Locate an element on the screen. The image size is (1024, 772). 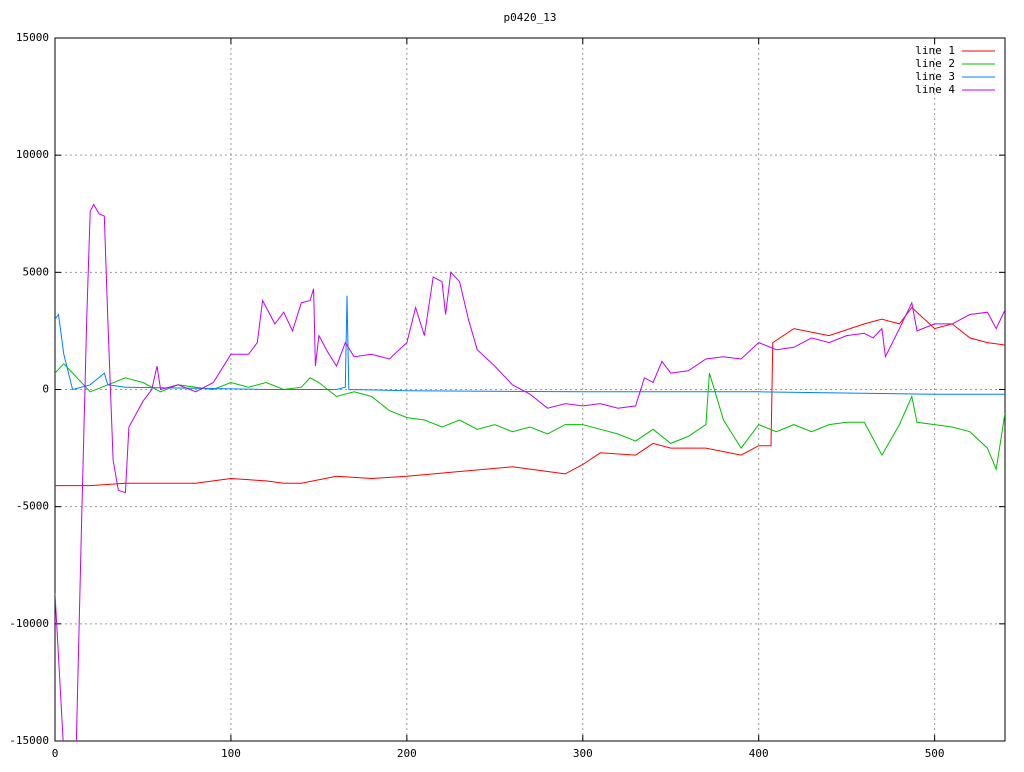
y-tick-label: -5000 is located at coordinates (32, 506).